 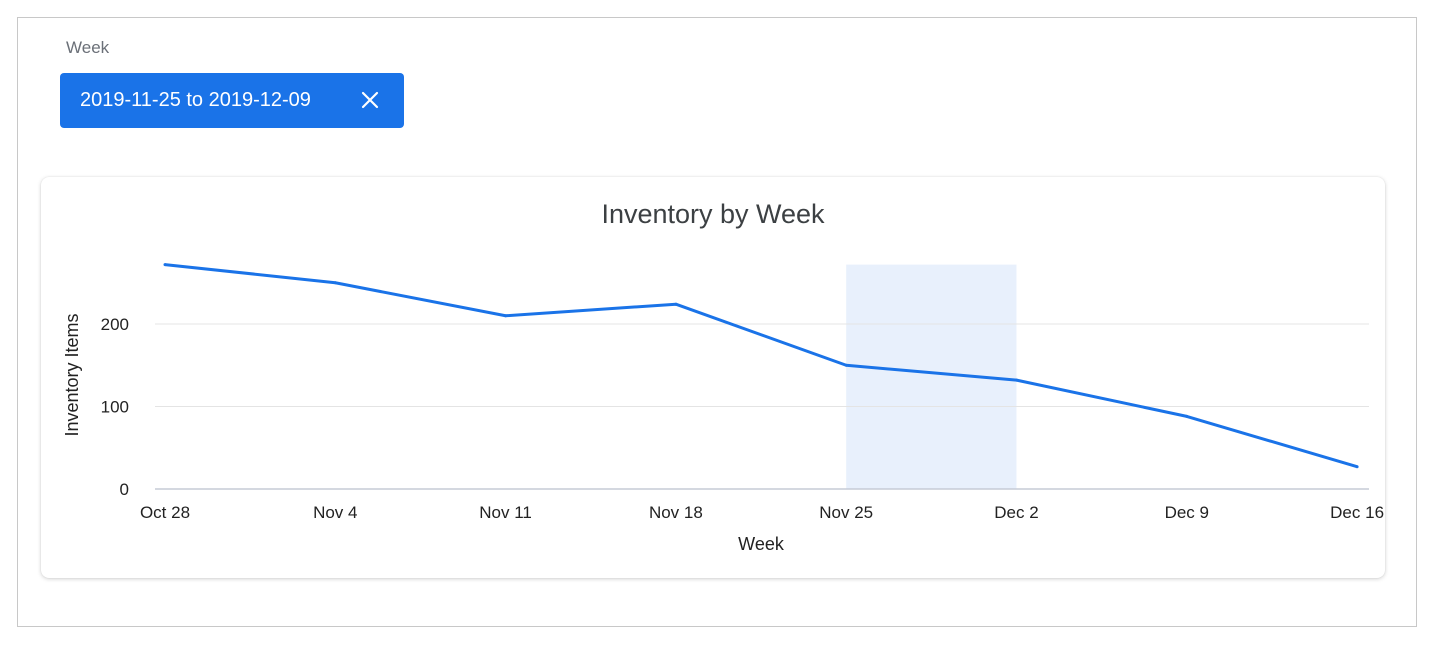 I want to click on close-icon, so click(x=370, y=100).